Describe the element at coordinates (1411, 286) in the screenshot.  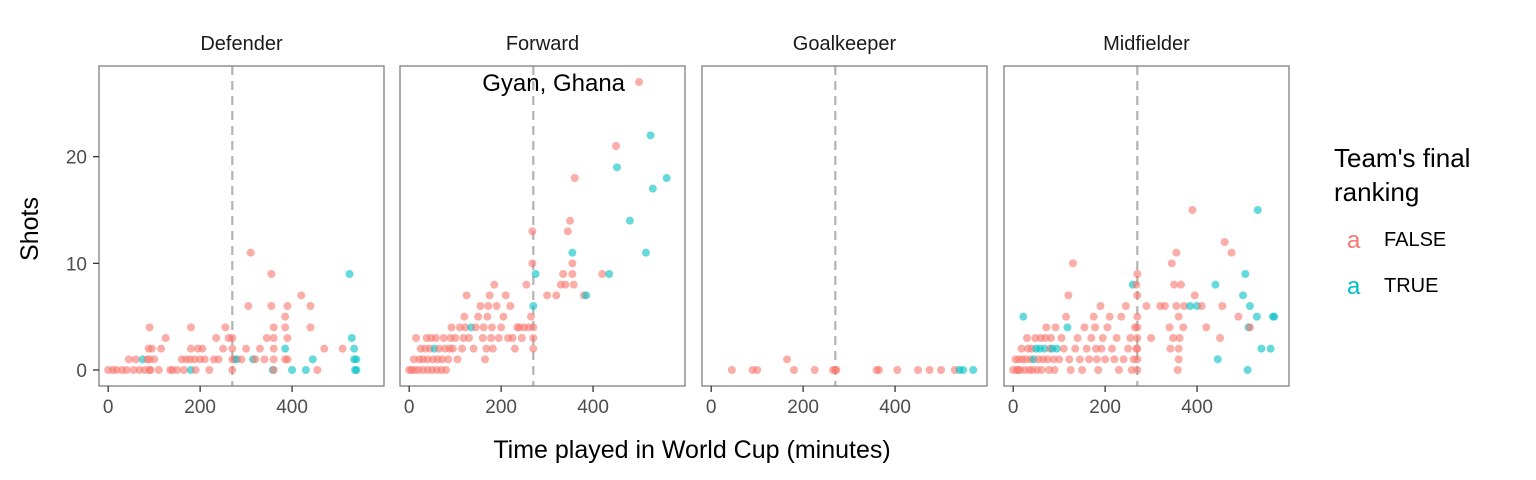
I see `legend-label-true: TRUE` at that location.